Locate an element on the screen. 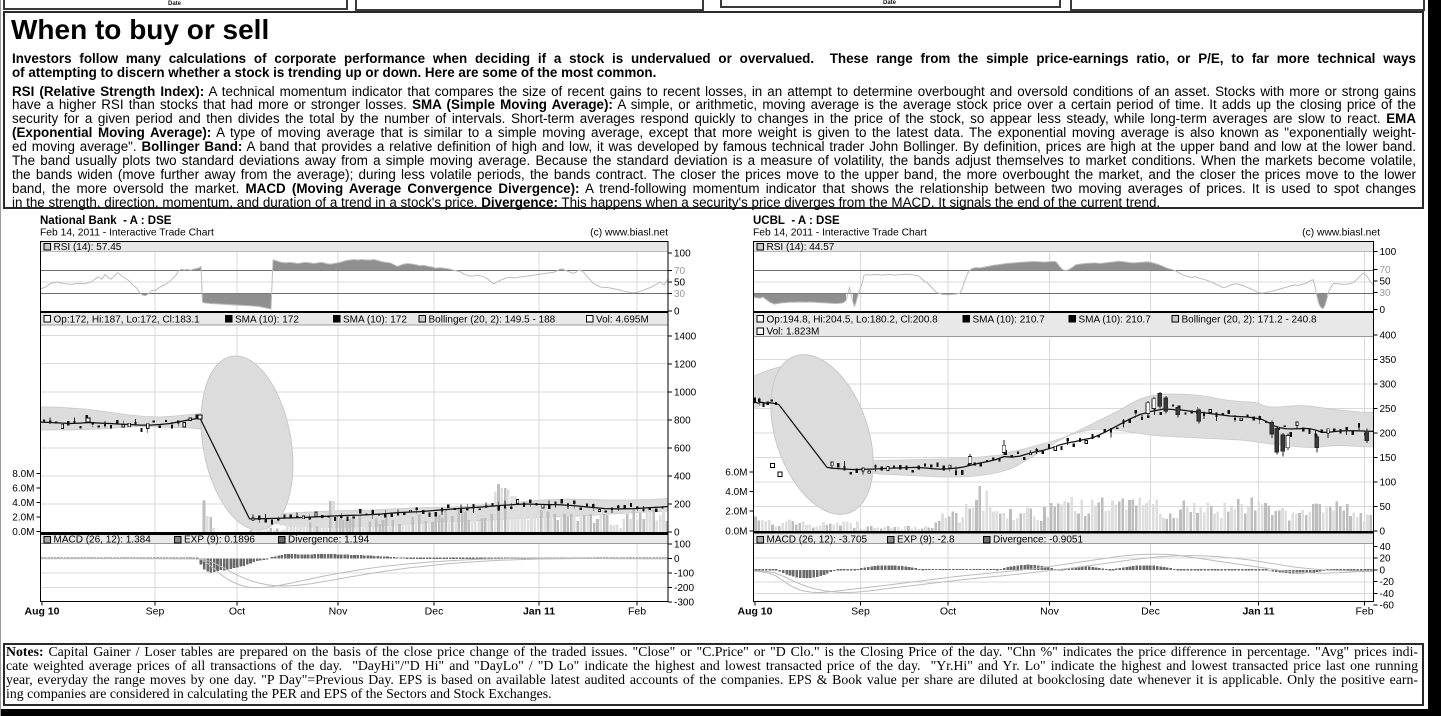 Image resolution: width=1441 pixels, height=716 pixels. svg-text: 350 is located at coordinates (1388, 360).